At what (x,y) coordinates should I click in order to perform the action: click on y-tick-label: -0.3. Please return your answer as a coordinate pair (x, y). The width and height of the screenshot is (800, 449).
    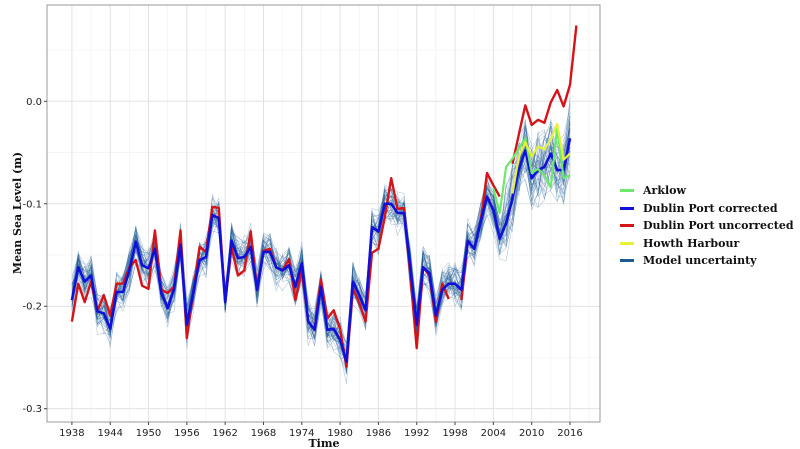
    Looking at the image, I should click on (32, 409).